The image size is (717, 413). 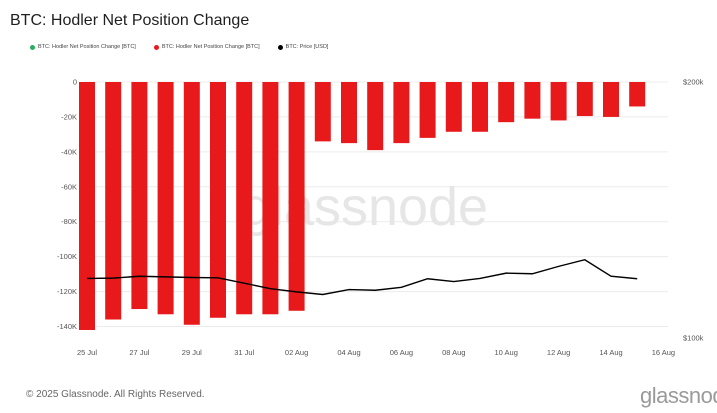 What do you see at coordinates (67, 326) in the screenshot?
I see `y-tick-label: -140K` at bounding box center [67, 326].